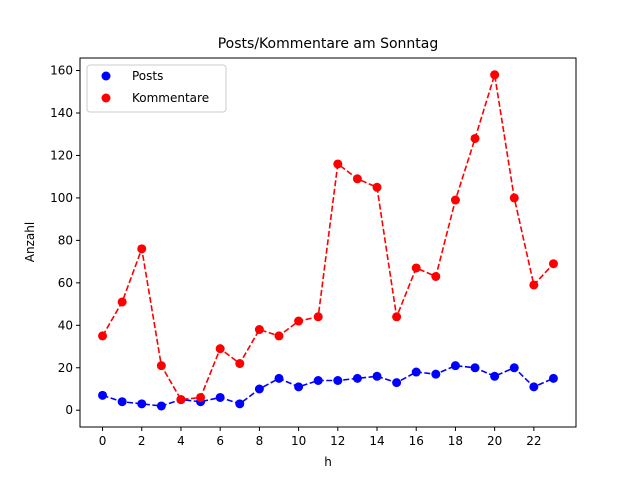 The height and width of the screenshot is (480, 640). I want to click on x-tick-label: 8, so click(260, 441).